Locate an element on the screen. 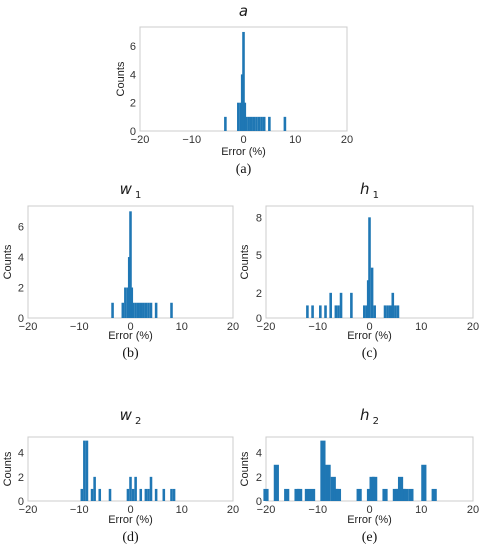 The width and height of the screenshot is (487, 550). panel-caption: (e) is located at coordinates (370, 537).